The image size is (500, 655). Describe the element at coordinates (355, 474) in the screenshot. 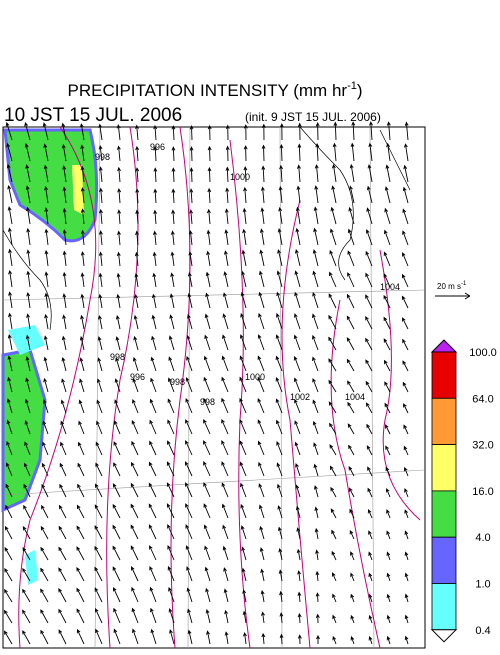

I see `isobar` at that location.